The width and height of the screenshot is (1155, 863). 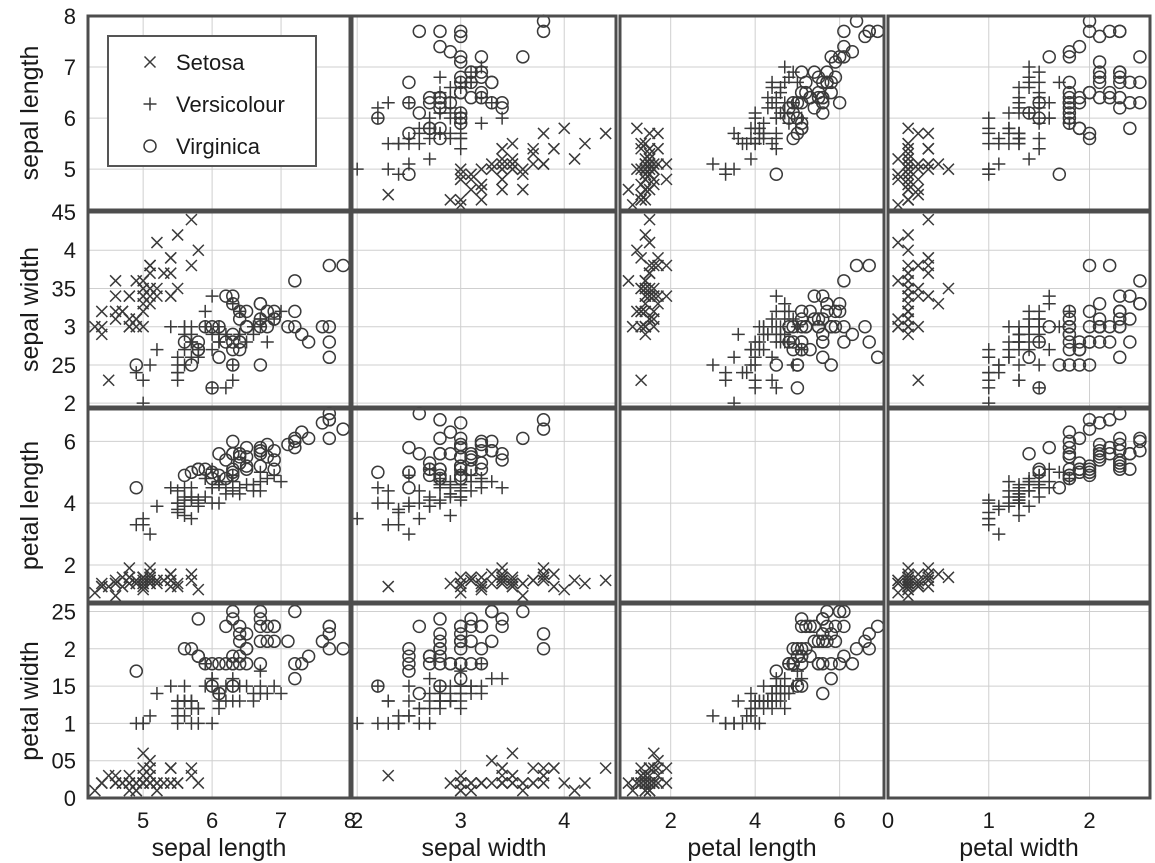 What do you see at coordinates (70, 67) in the screenshot?
I see `y-tick-label: 7` at bounding box center [70, 67].